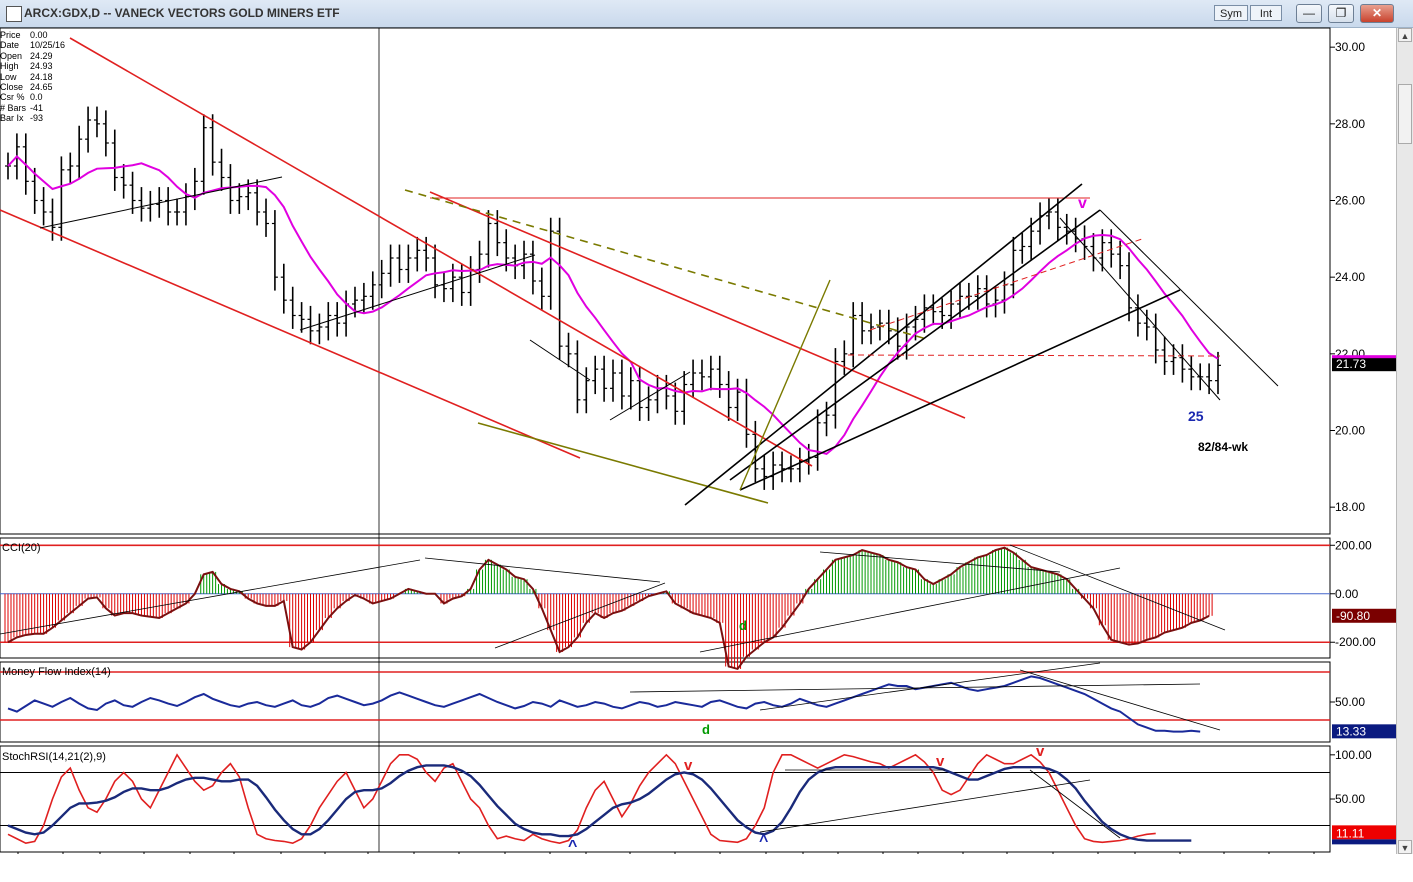 This screenshot has width=1413, height=882. What do you see at coordinates (8, 76) in the screenshot?
I see `info-label: Low` at bounding box center [8, 76].